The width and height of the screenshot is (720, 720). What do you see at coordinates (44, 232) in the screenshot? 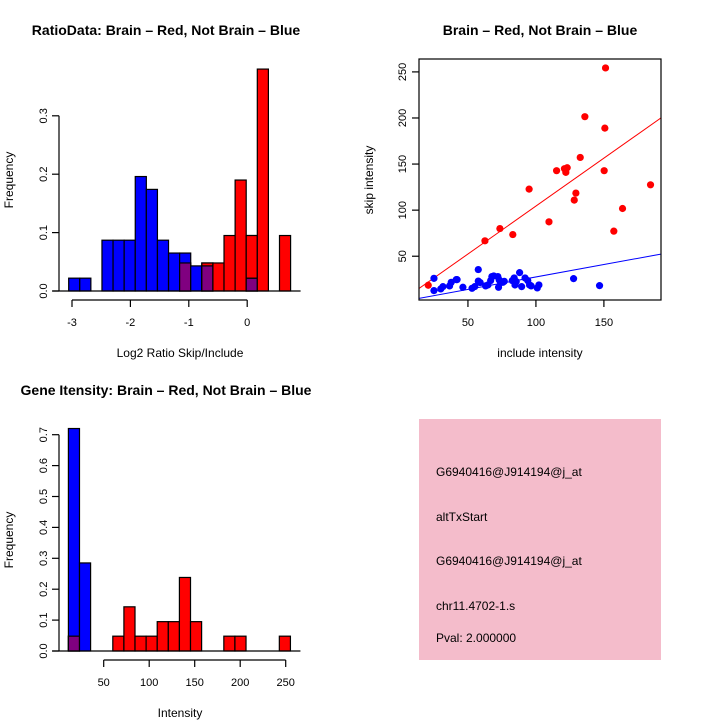
I see `ratio-y-tick-label: 0.1` at bounding box center [44, 232].